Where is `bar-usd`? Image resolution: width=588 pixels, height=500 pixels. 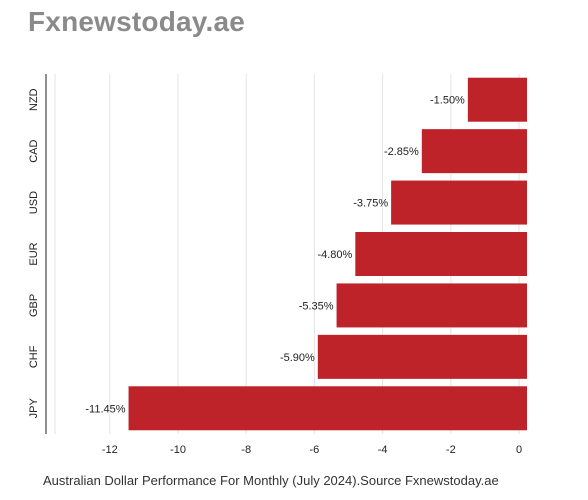
bar-usd is located at coordinates (459, 202).